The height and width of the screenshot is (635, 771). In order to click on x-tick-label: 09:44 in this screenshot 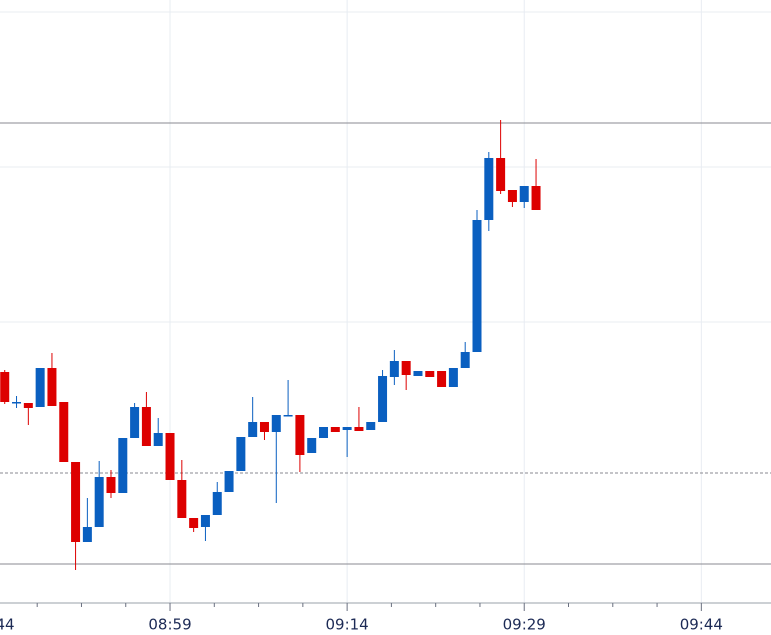, I will do `click(701, 625)`.